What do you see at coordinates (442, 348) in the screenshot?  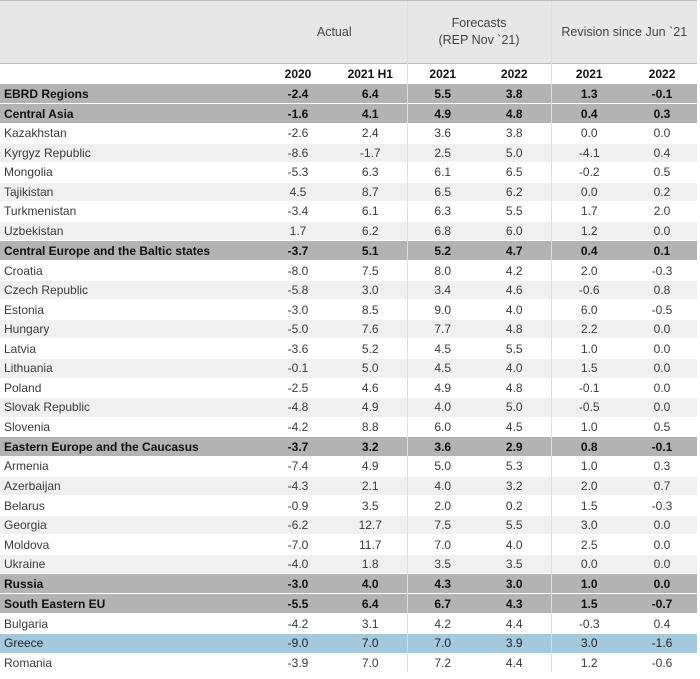 I see `value-cell: 4.5` at bounding box center [442, 348].